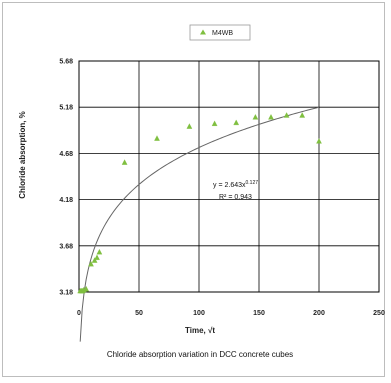 This screenshot has height=383, width=391. Describe the element at coordinates (203, 32) in the screenshot. I see `legend-marker-triangle` at that location.